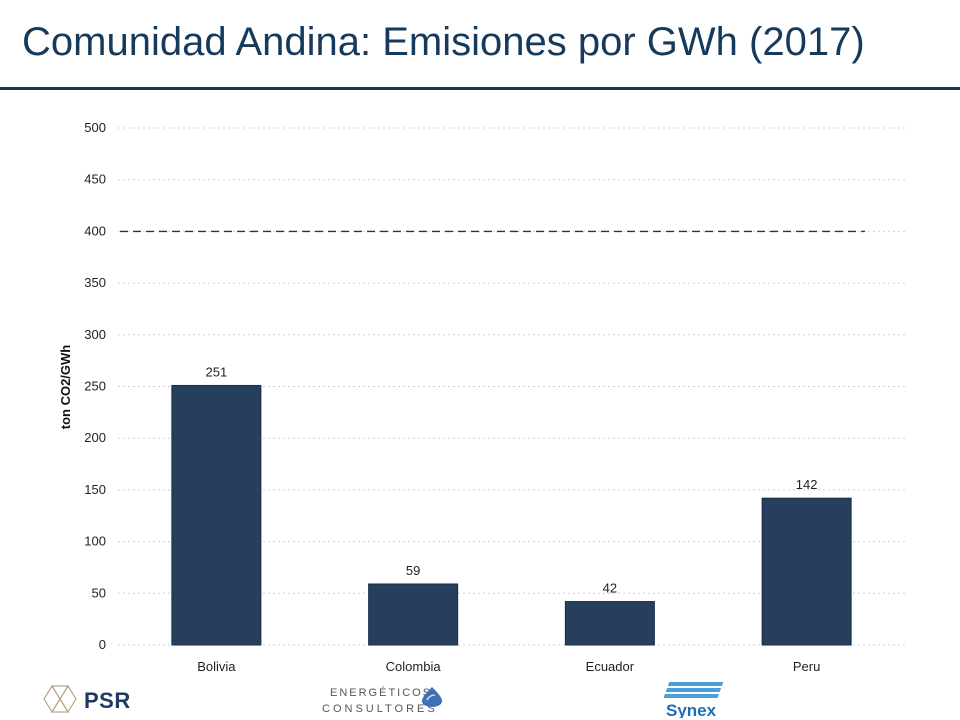 The image size is (960, 720). I want to click on bar-peru, so click(806, 571).